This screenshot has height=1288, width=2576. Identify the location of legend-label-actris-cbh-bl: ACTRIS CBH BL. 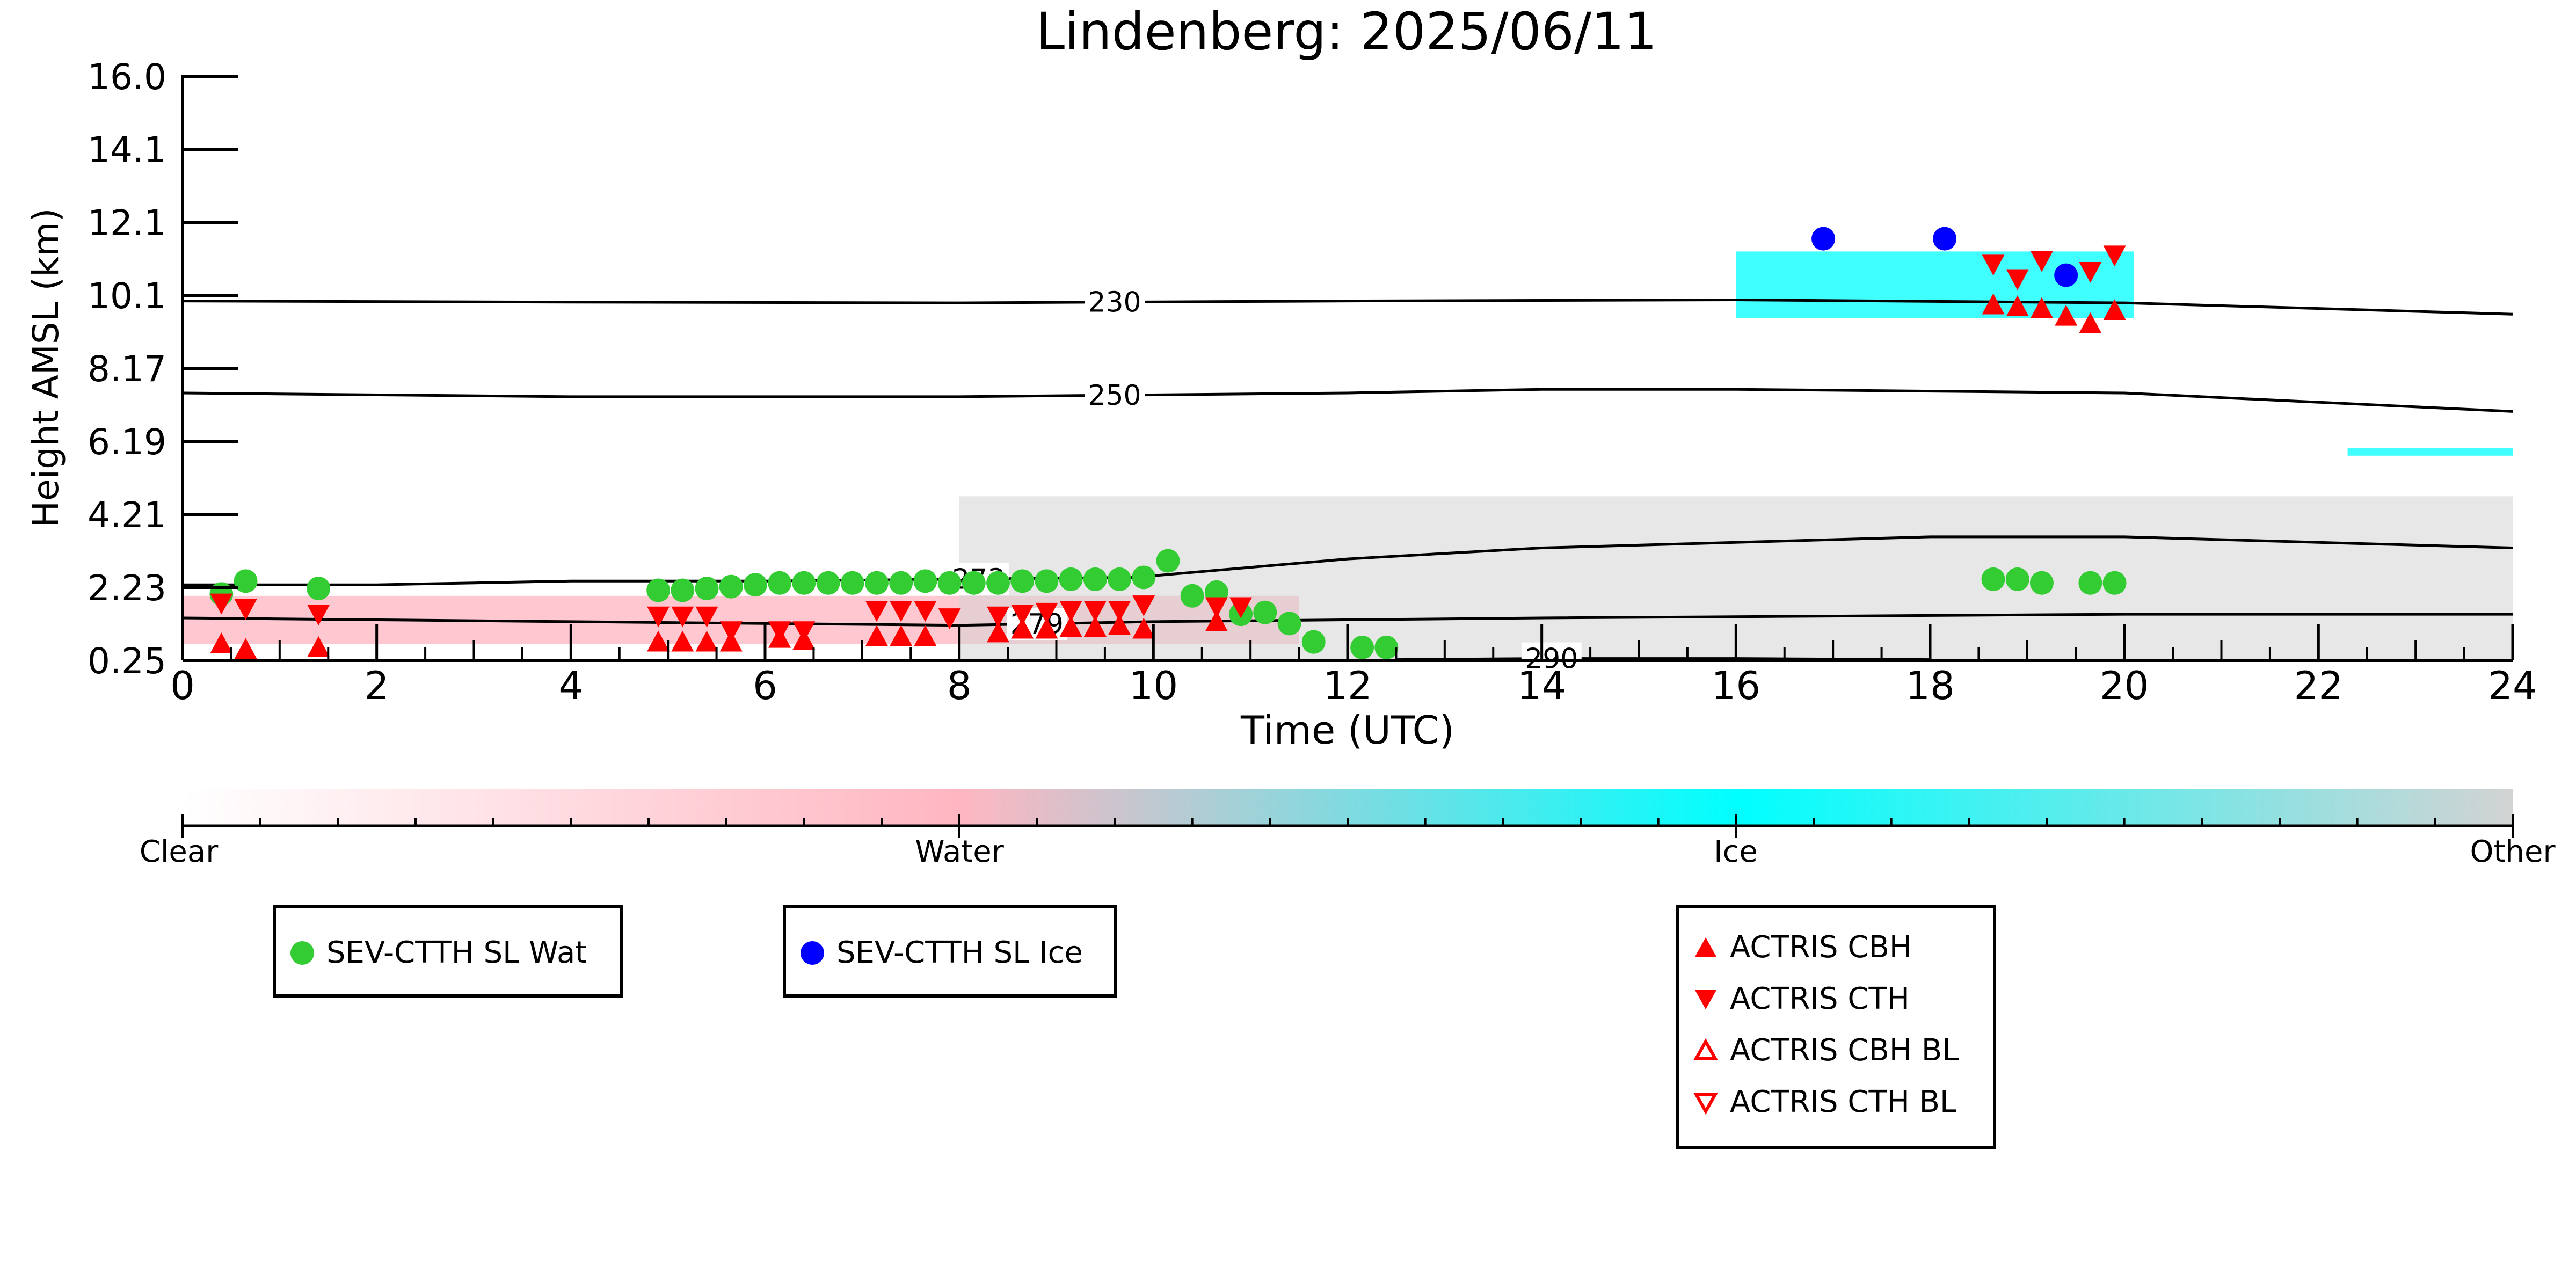
(1844, 1050).